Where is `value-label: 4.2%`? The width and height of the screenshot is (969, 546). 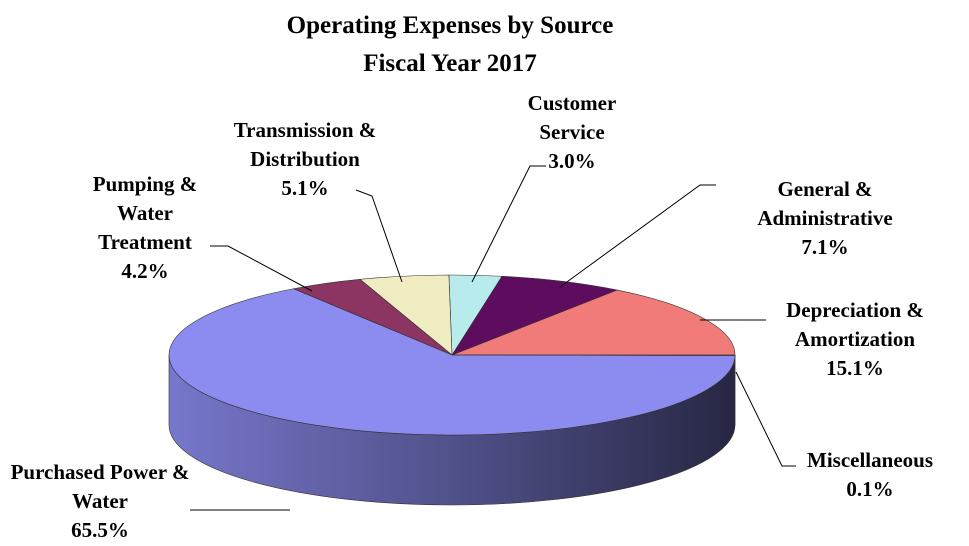
value-label: 4.2% is located at coordinates (145, 271).